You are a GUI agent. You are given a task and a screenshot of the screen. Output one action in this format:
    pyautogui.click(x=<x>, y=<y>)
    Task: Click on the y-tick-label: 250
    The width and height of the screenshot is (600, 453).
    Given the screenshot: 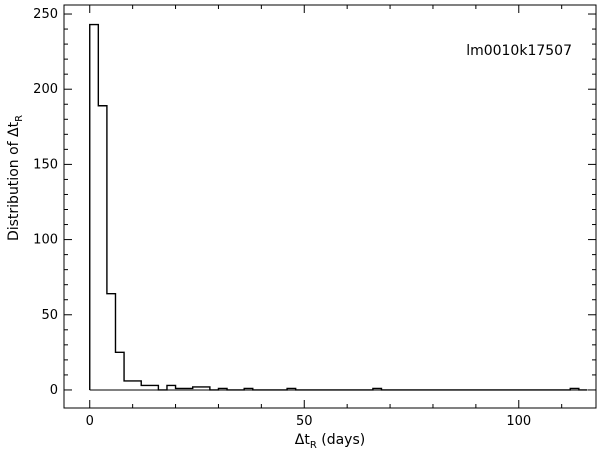 What is the action you would take?
    pyautogui.click(x=45, y=14)
    